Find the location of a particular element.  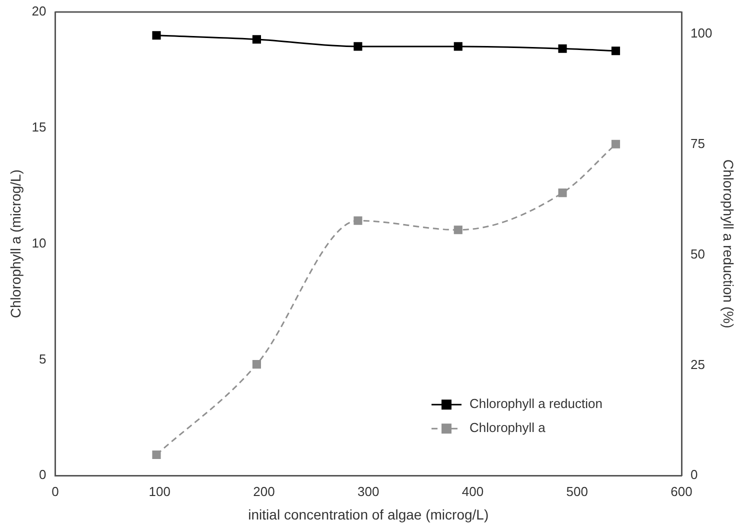

y2-tick-label: 0 is located at coordinates (694, 474).